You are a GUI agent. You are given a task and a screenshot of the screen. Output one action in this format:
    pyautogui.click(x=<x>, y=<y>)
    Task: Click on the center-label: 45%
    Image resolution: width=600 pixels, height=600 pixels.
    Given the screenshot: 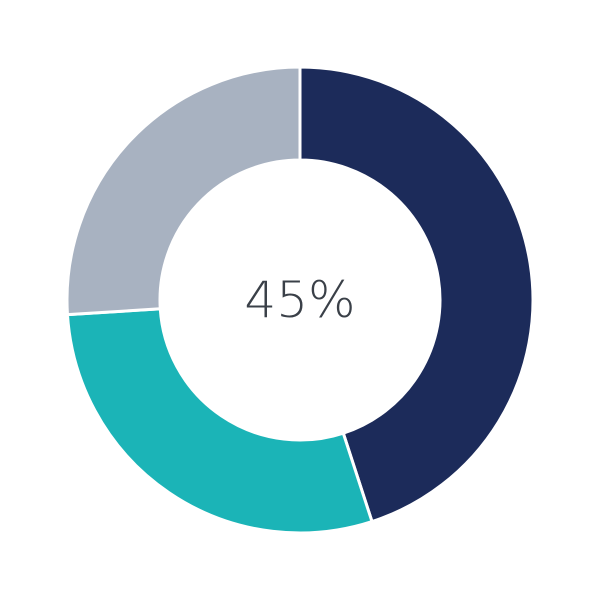 What is the action you would take?
    pyautogui.click(x=300, y=300)
    